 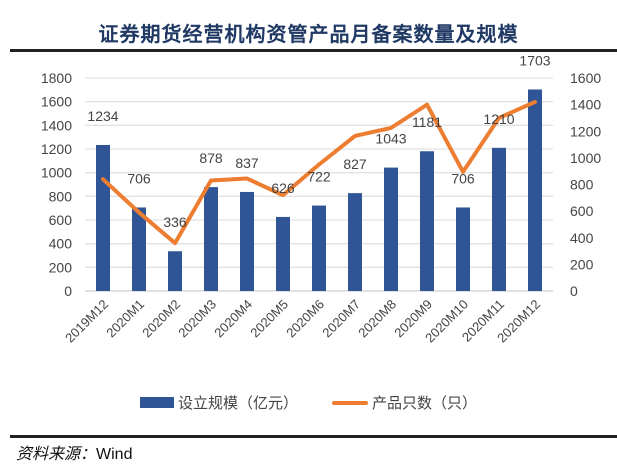 What do you see at coordinates (305, 319) in the screenshot?
I see `x-tick-label: 2020M6` at bounding box center [305, 319].